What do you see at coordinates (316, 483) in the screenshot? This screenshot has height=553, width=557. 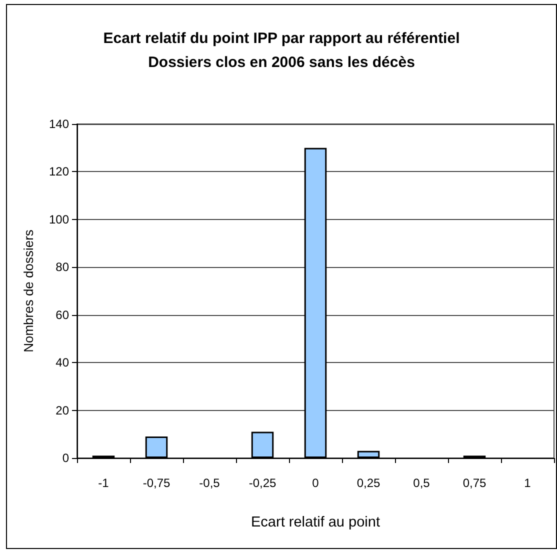 I see `x-tick-label: 0` at bounding box center [316, 483].